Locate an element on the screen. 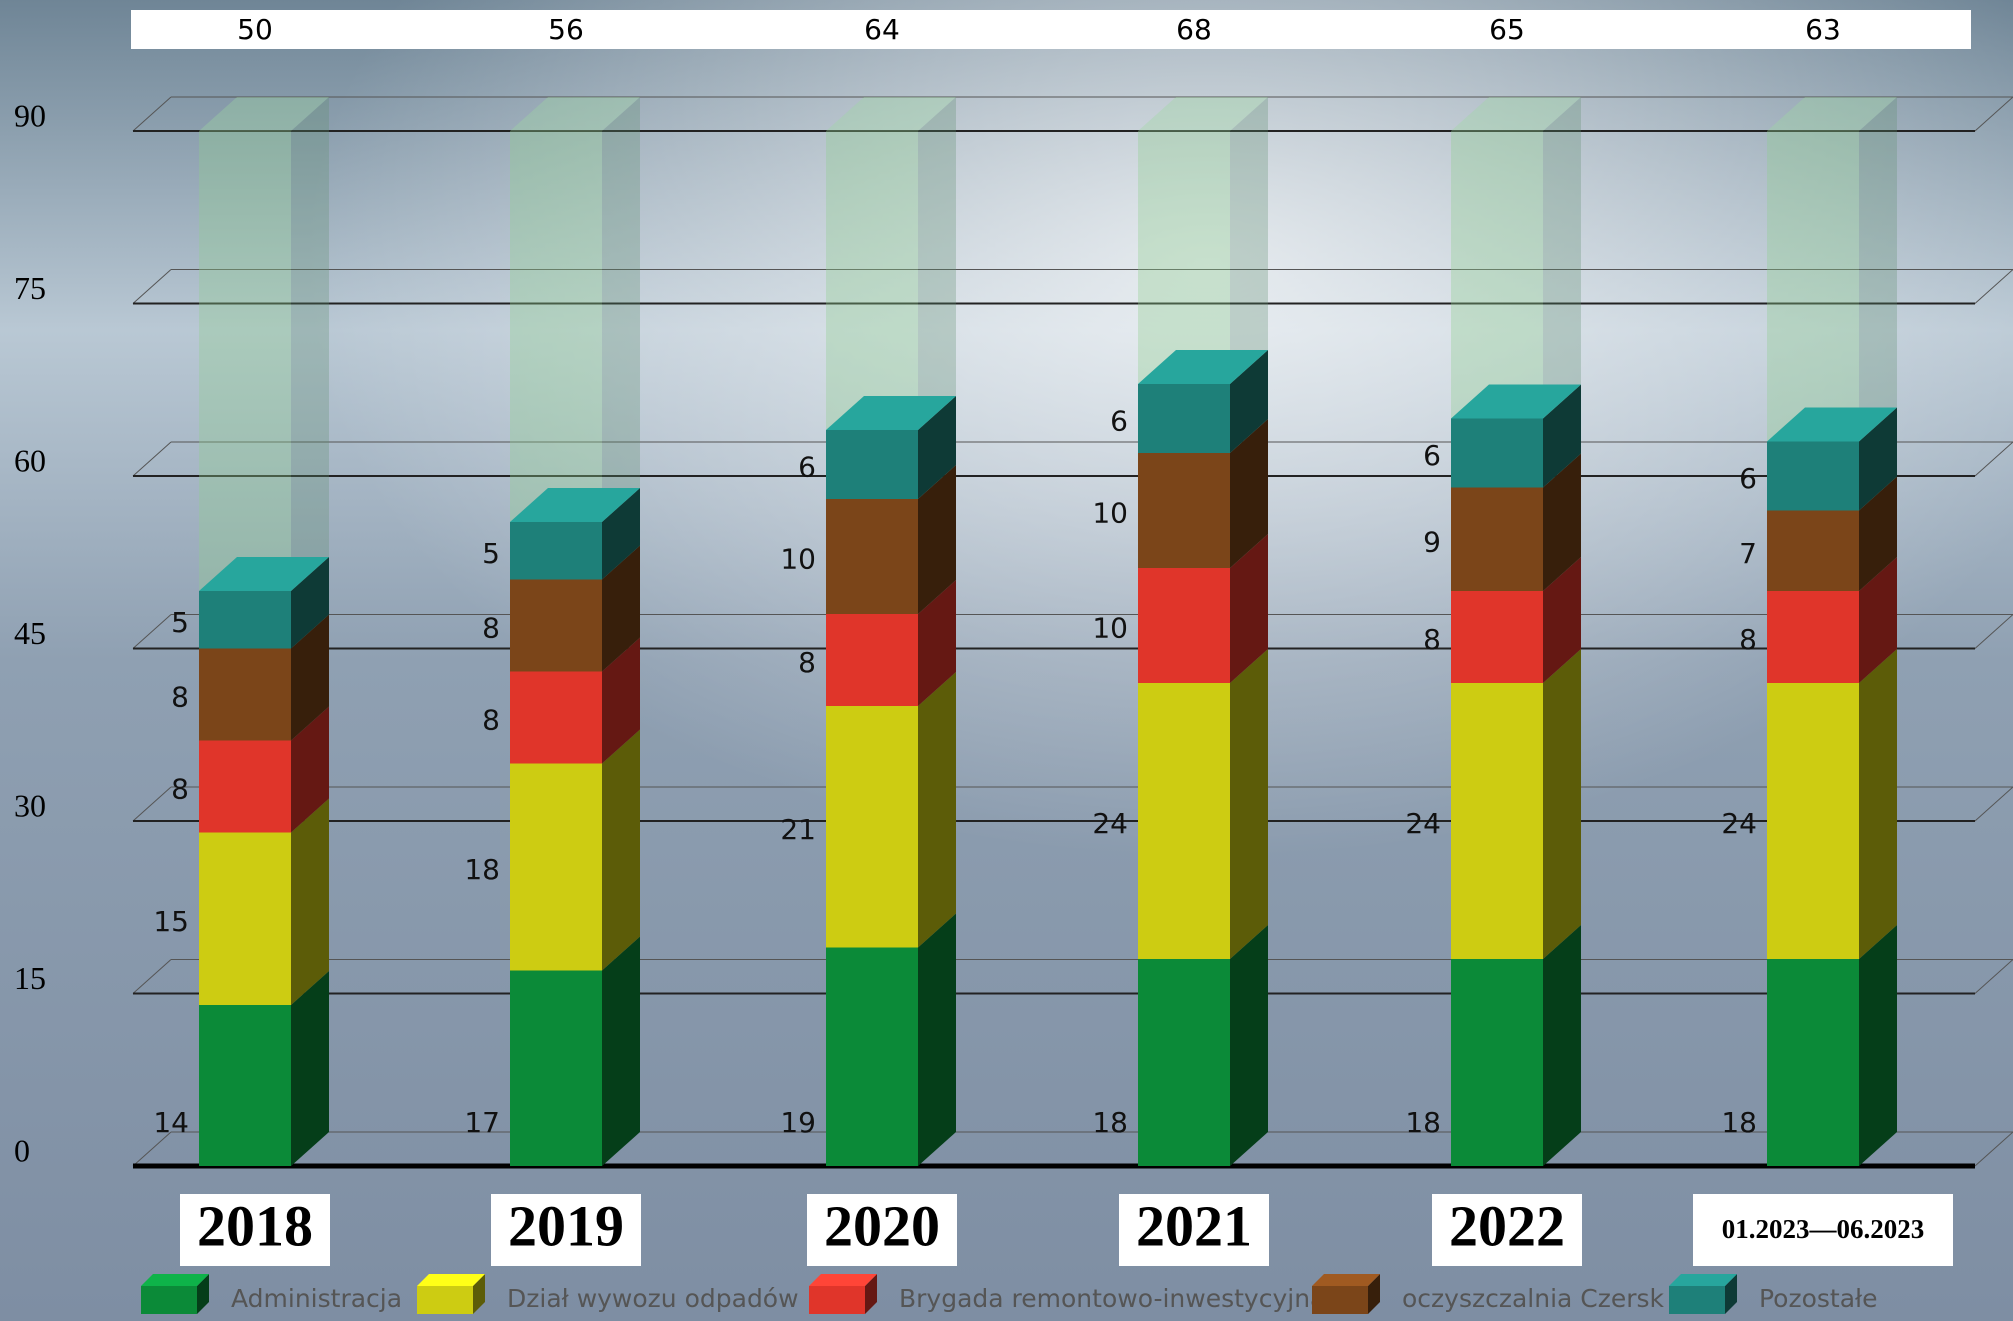 This screenshot has width=2013, height=1321. total-label: 50 is located at coordinates (255, 29).